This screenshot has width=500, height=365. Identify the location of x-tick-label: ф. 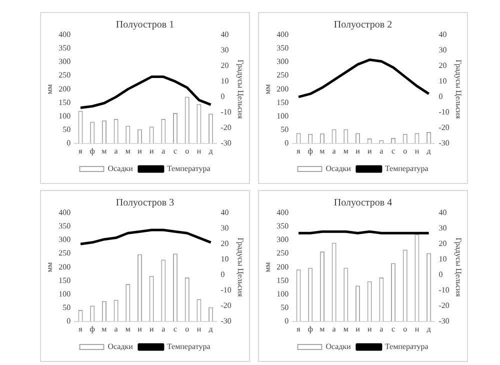
(310, 151).